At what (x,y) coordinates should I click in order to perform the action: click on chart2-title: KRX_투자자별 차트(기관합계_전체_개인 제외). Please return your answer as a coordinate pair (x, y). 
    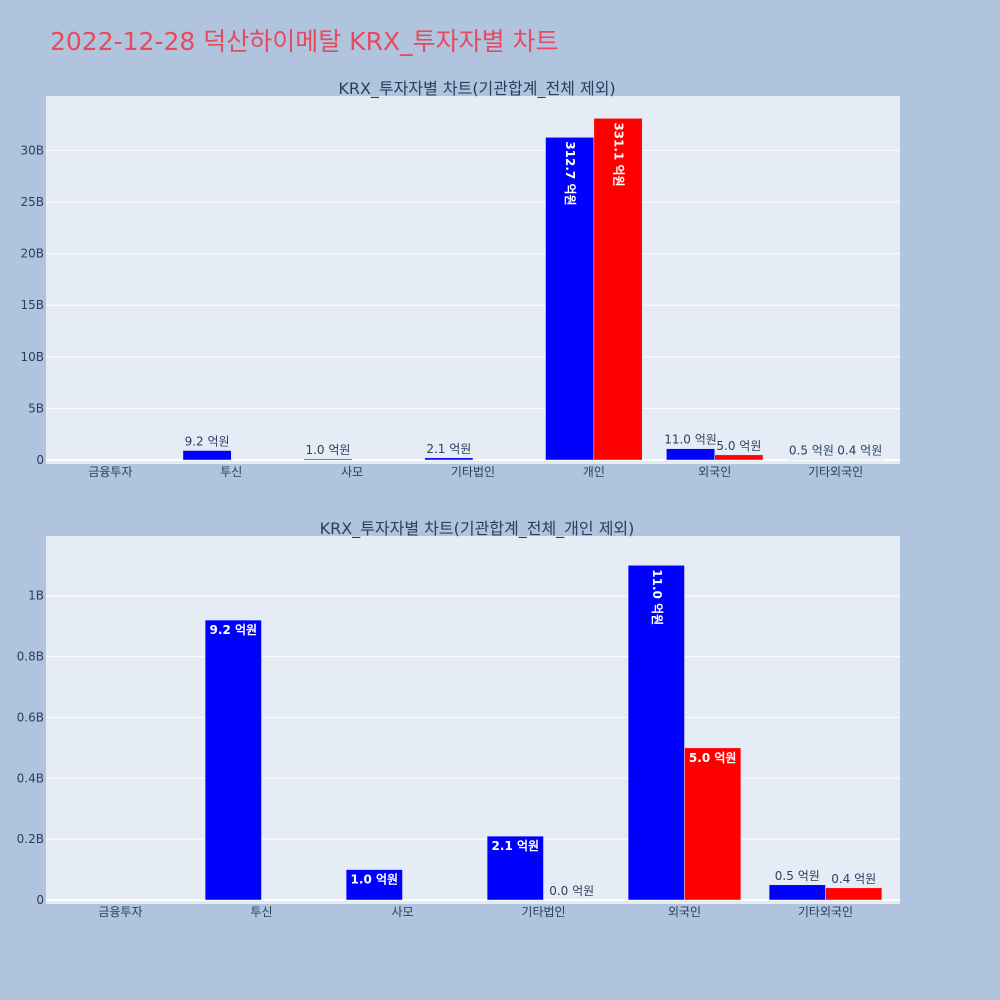
    Looking at the image, I should click on (477, 529).